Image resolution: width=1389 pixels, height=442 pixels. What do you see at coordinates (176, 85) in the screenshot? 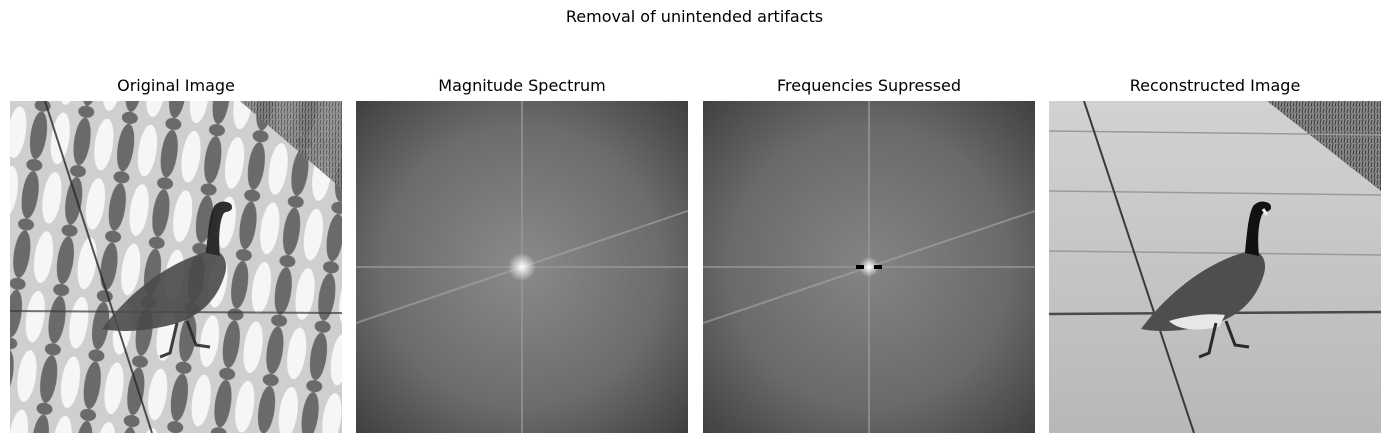
I see `panel-title-original: Original Image` at bounding box center [176, 85].